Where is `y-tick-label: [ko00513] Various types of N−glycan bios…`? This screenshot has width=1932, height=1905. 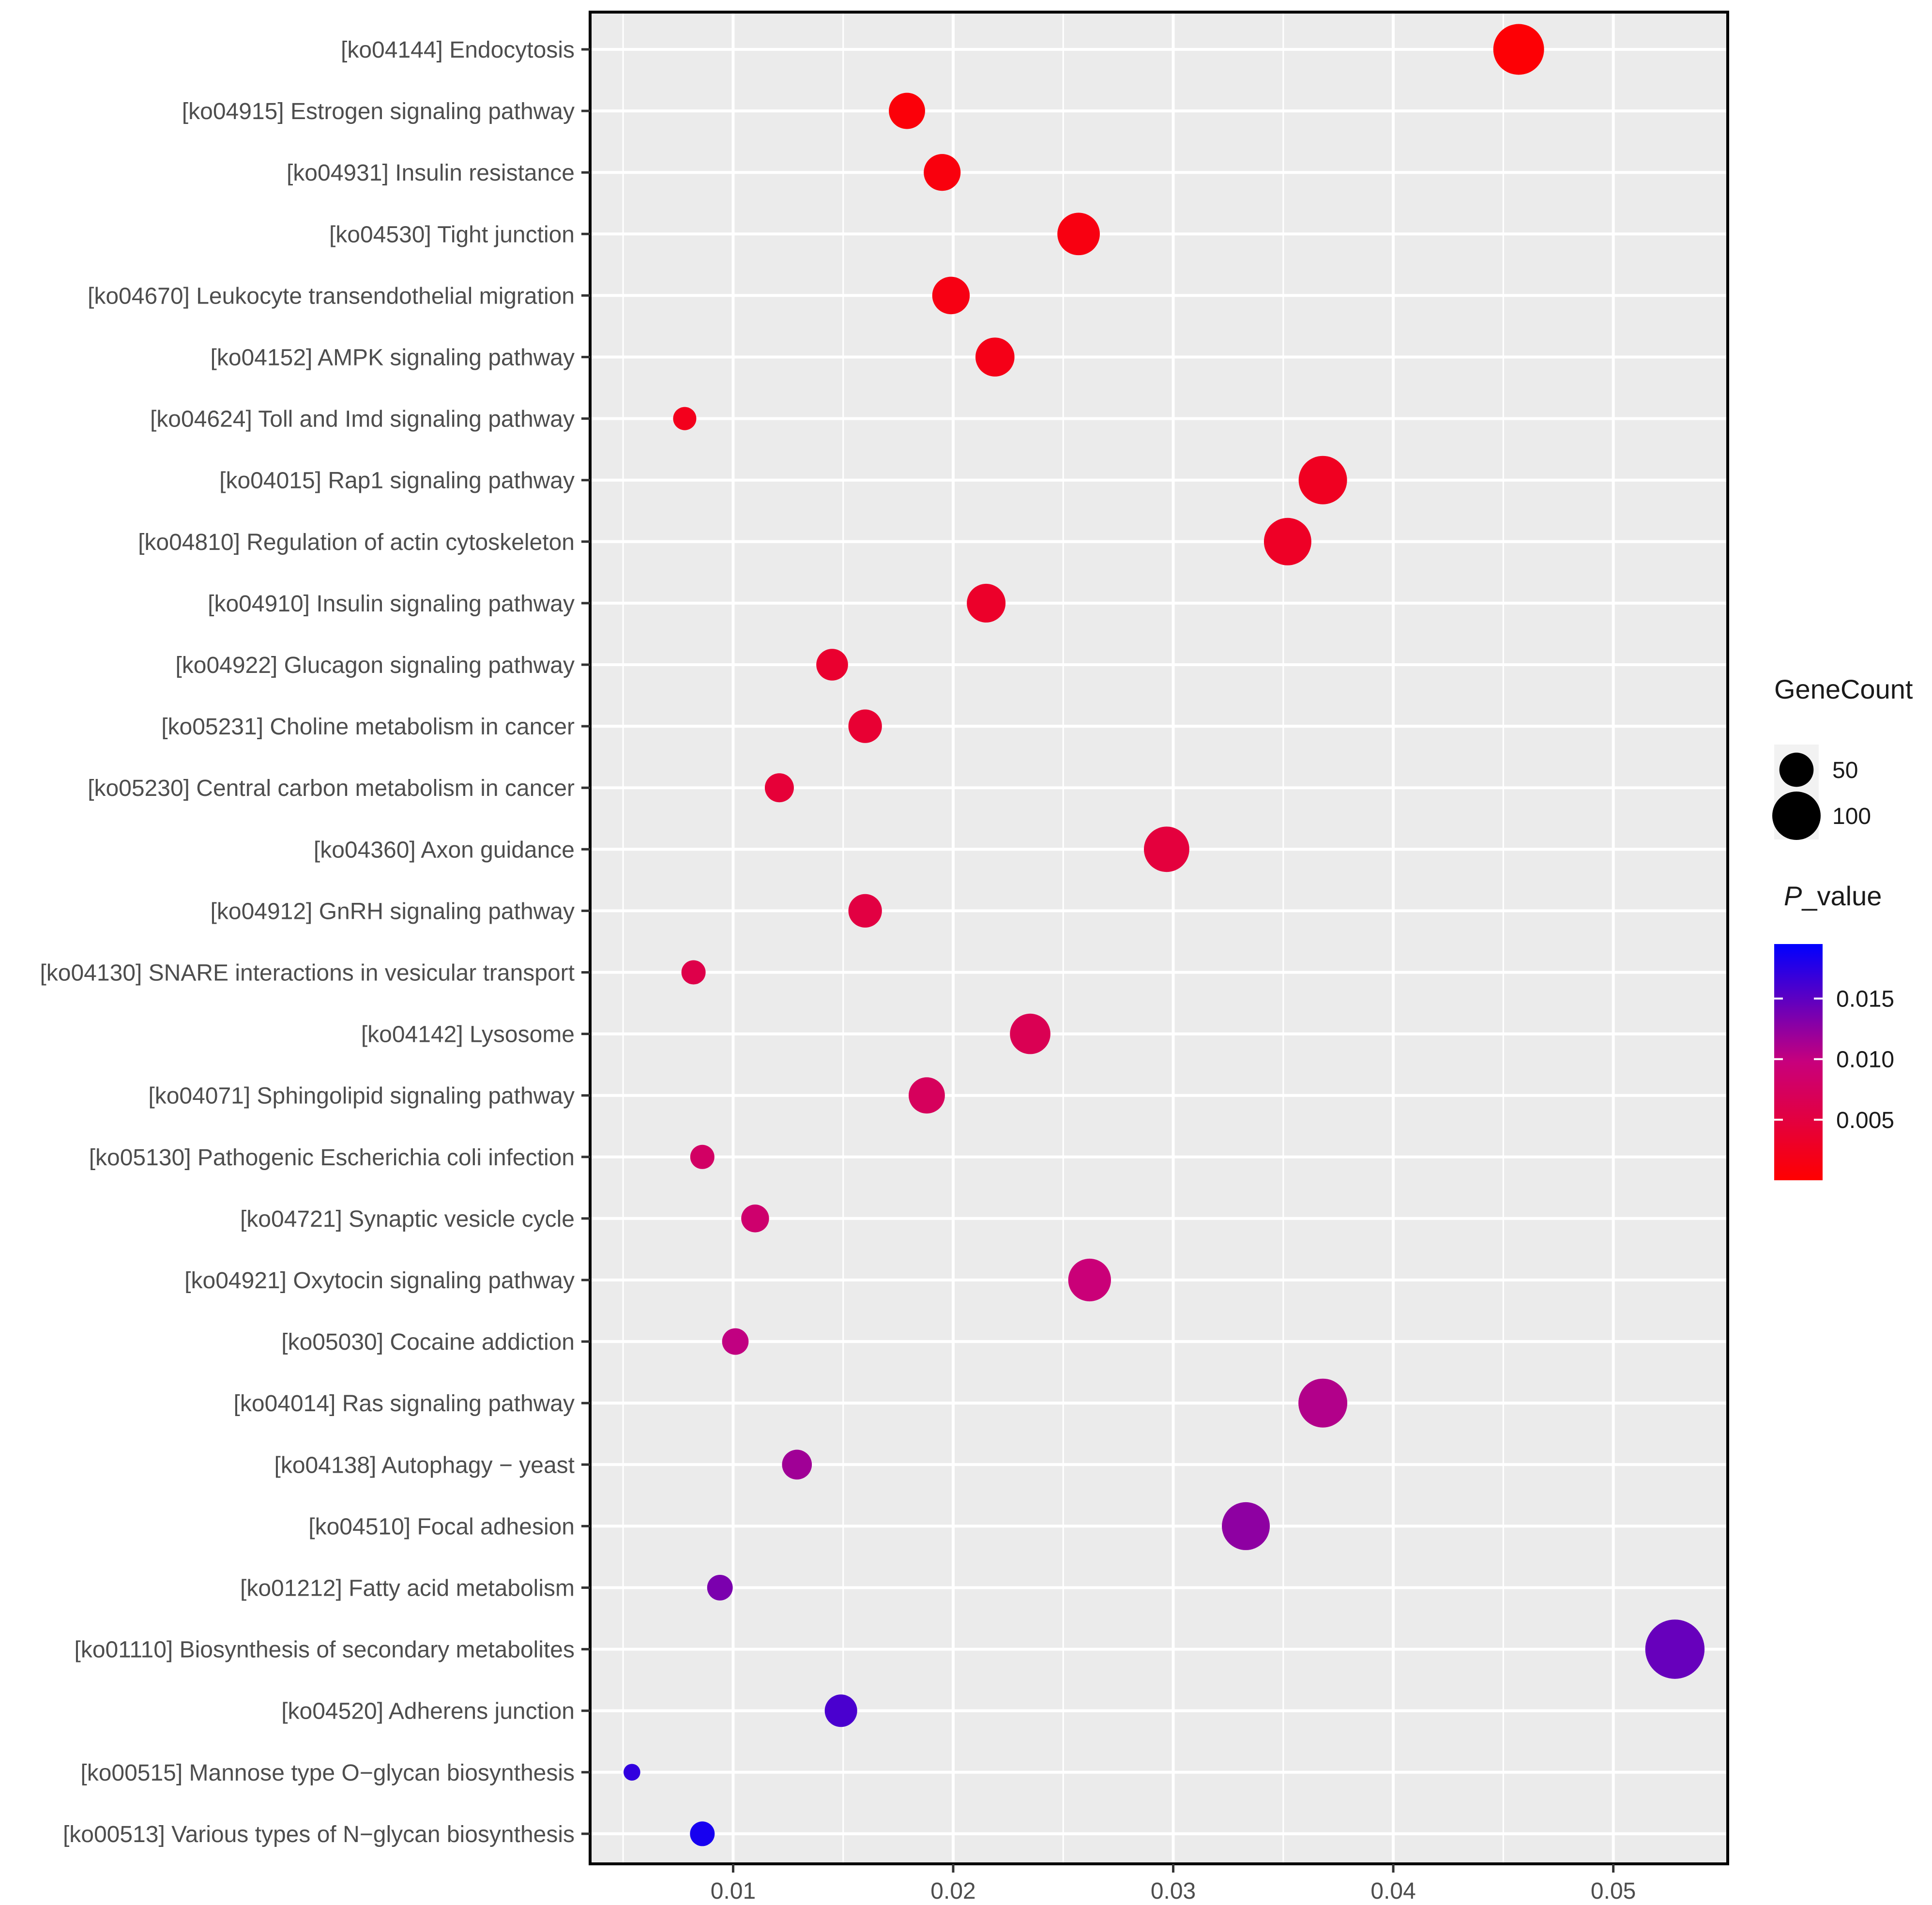
y-tick-label: [ko00513] Various types of N−glycan bios… is located at coordinates (319, 1835).